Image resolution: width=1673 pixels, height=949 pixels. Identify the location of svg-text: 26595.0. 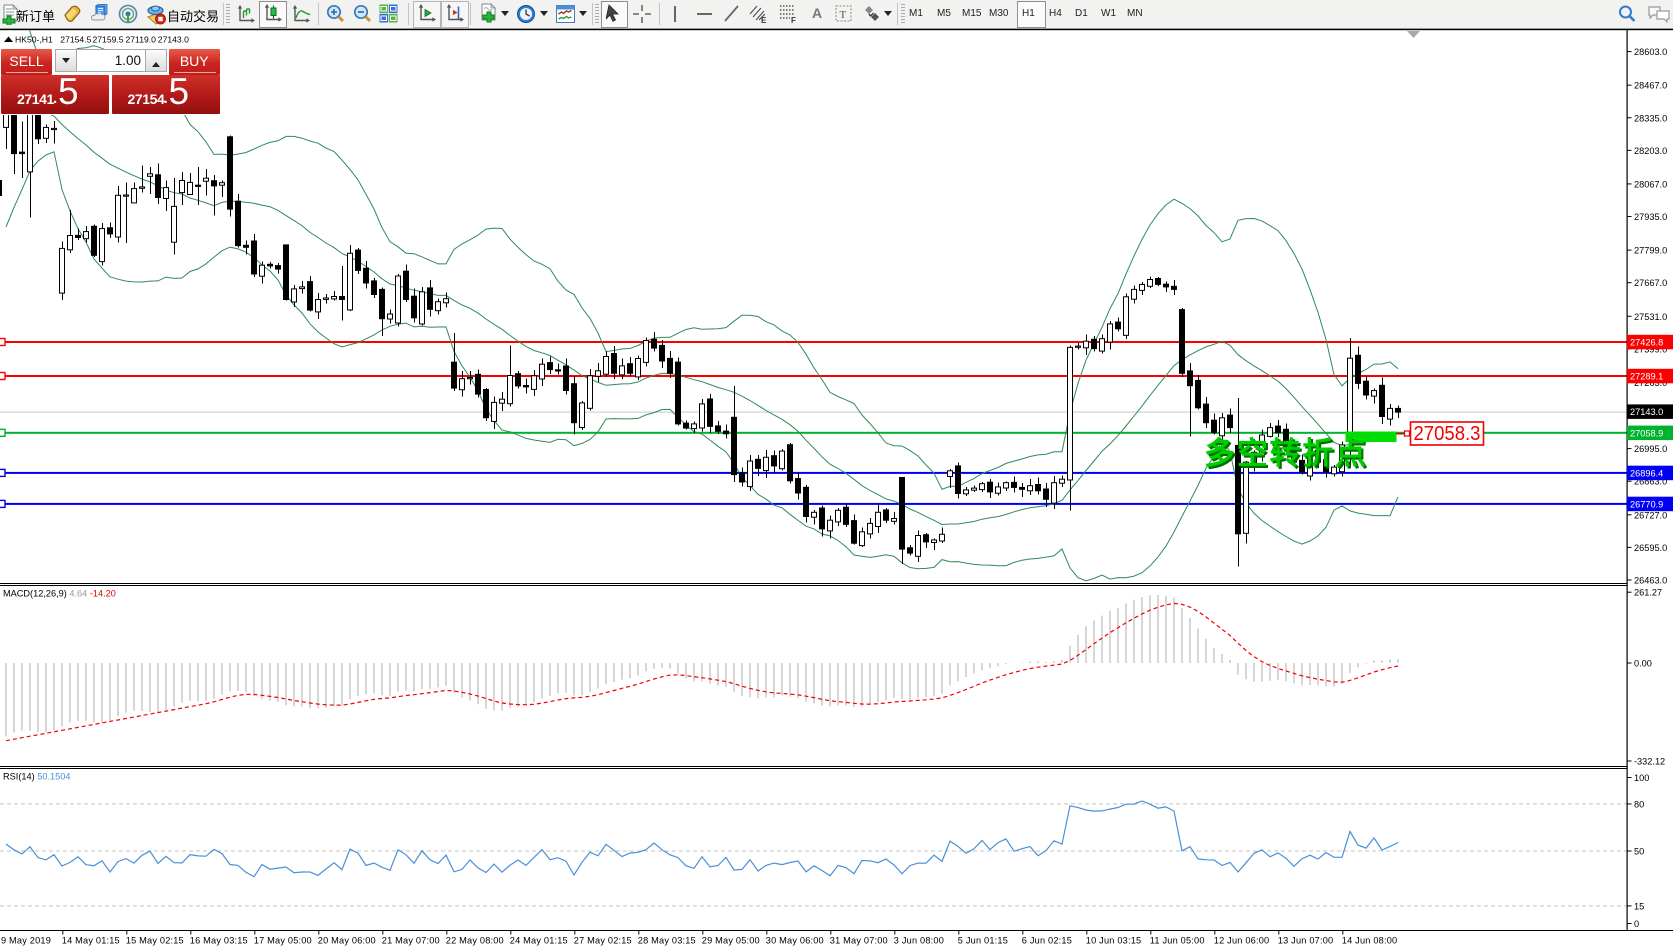
(1650, 548).